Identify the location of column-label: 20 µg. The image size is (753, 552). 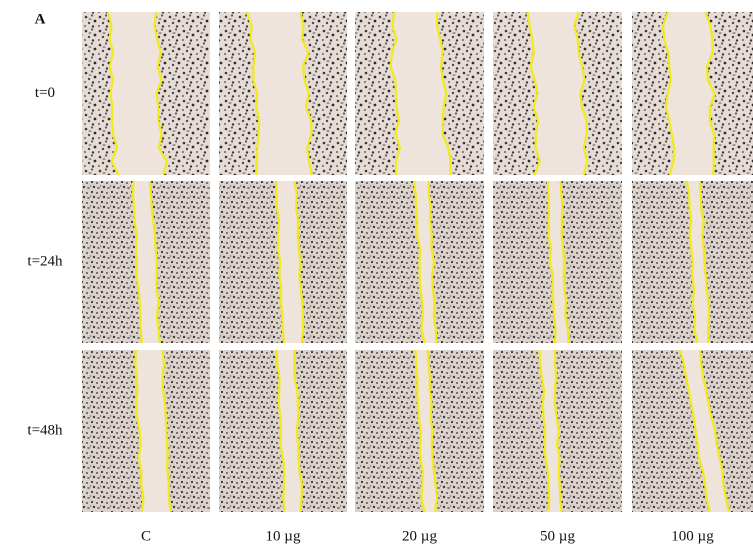
(419, 536).